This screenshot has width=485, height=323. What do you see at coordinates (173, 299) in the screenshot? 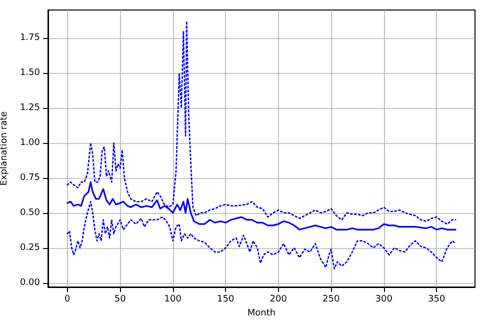
I see `x-tick-label: 100` at bounding box center [173, 299].